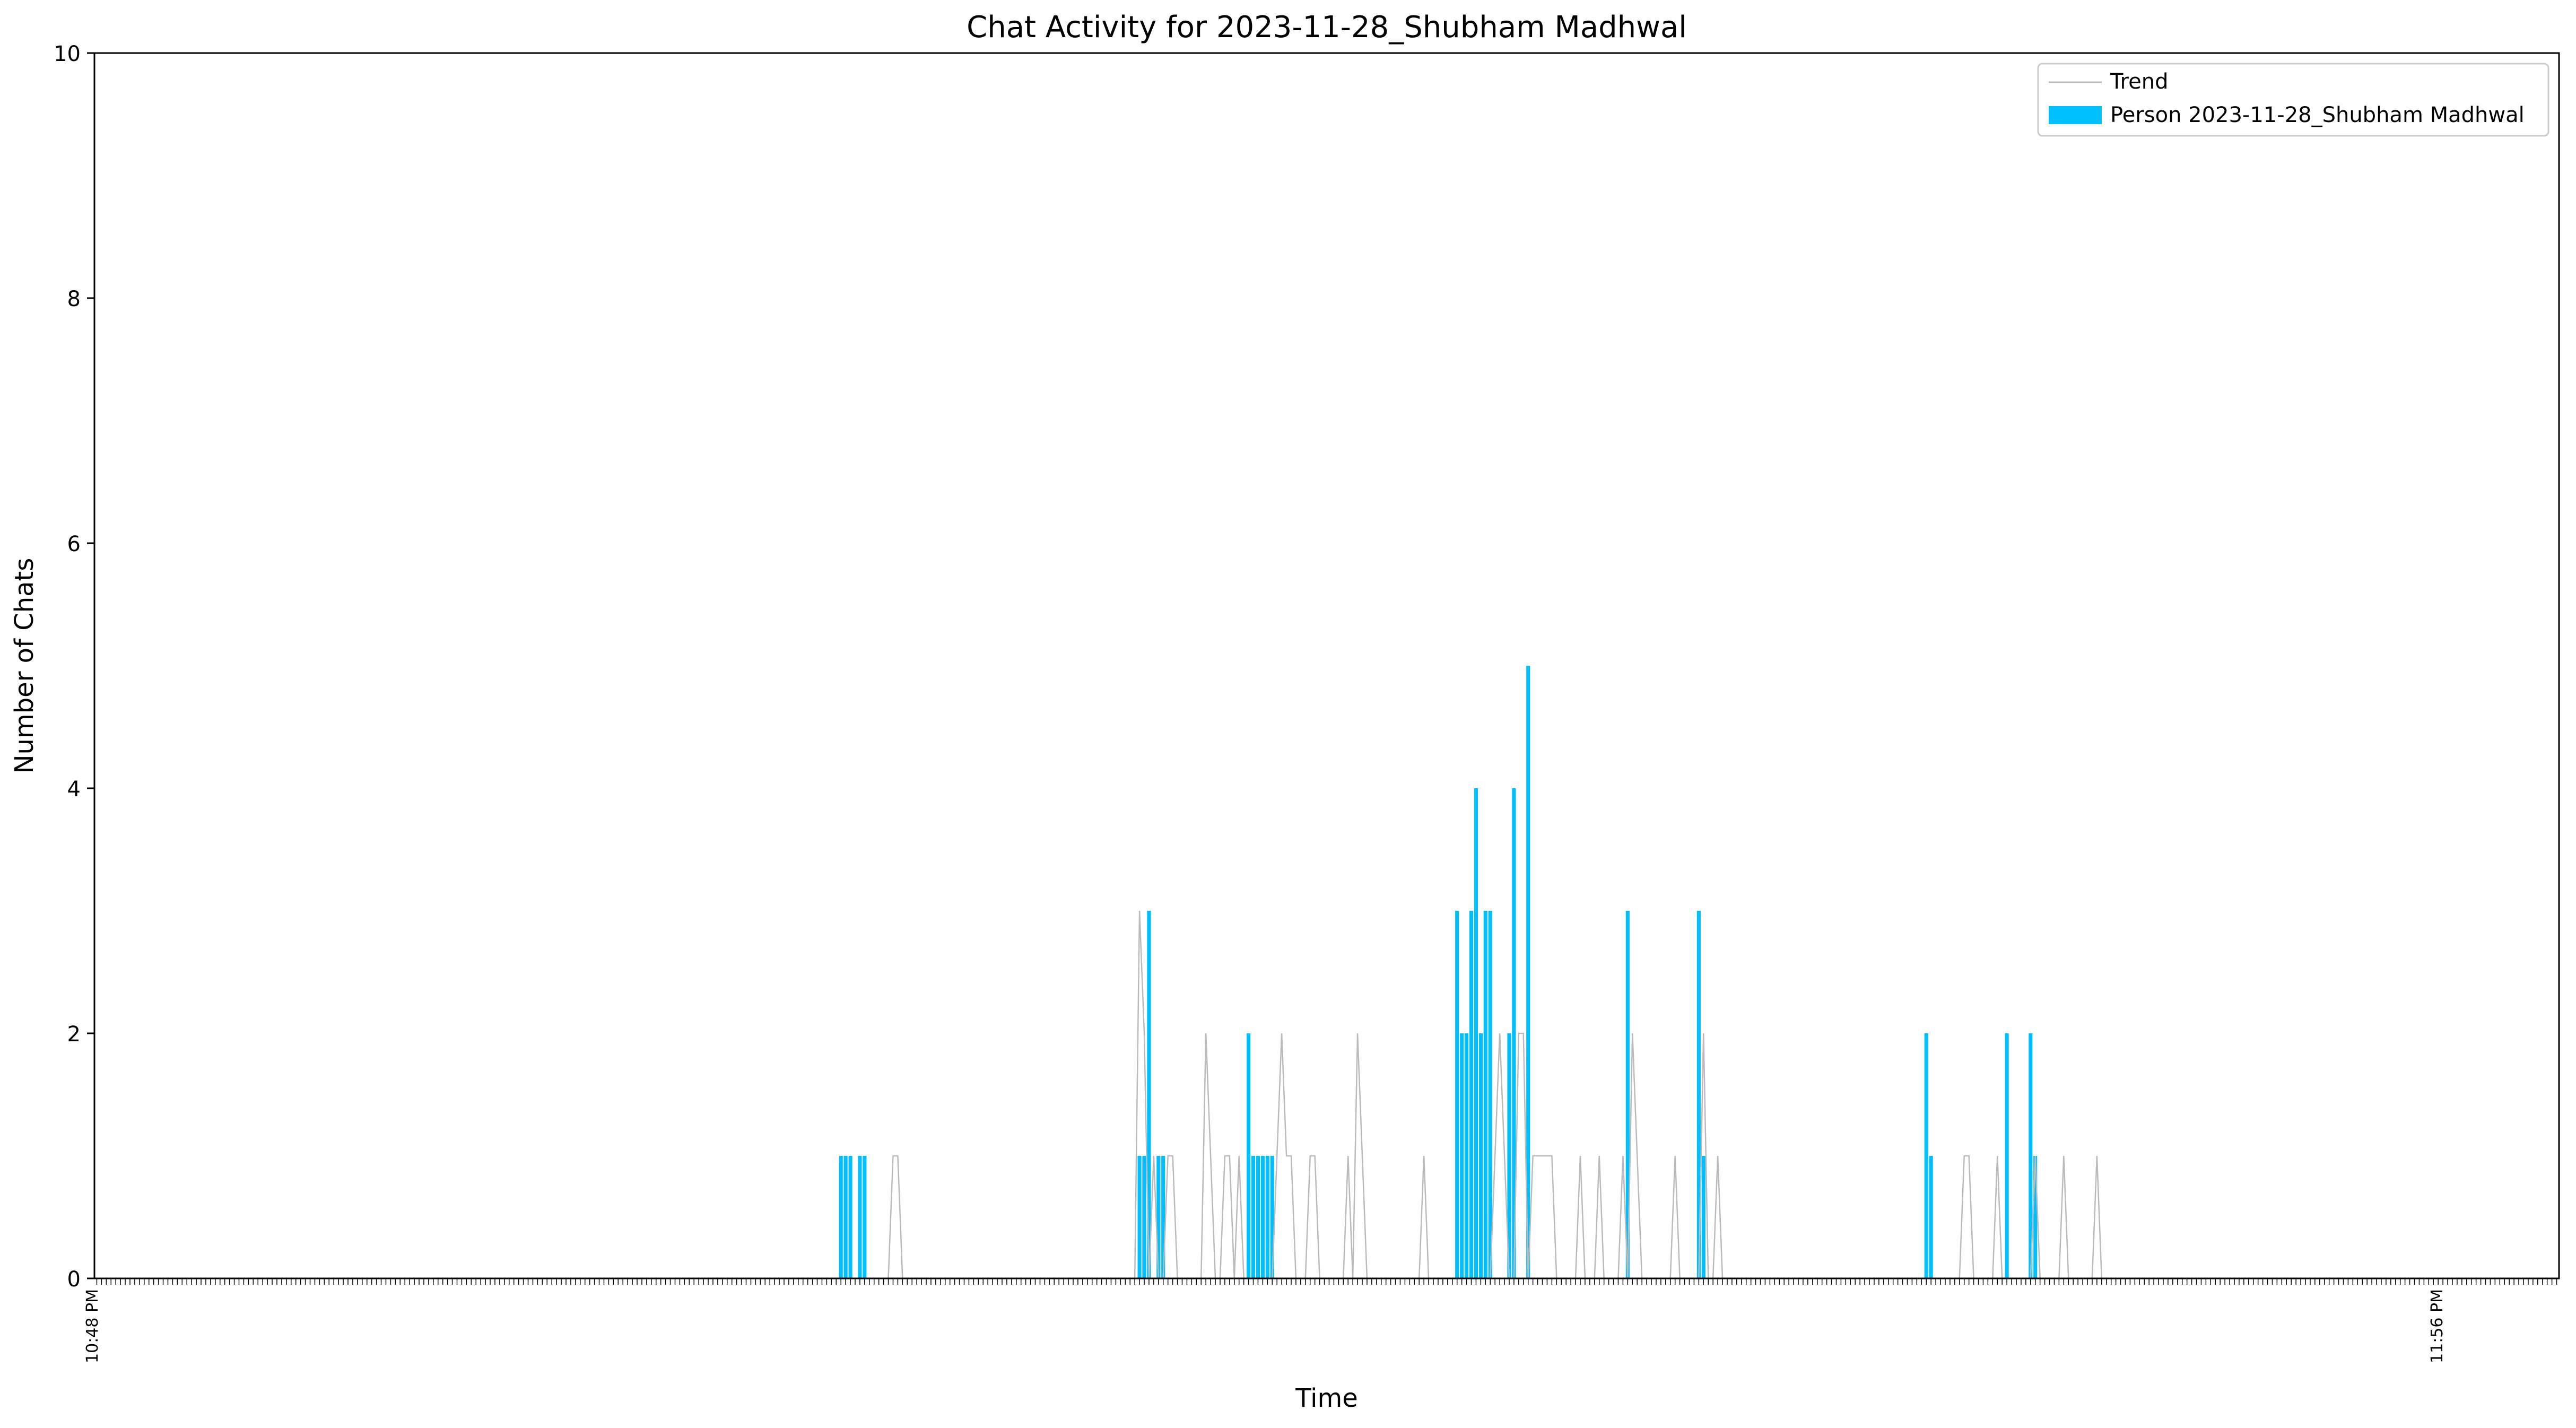  Describe the element at coordinates (1326, 1398) in the screenshot. I see `x-axis-label: Time` at that location.